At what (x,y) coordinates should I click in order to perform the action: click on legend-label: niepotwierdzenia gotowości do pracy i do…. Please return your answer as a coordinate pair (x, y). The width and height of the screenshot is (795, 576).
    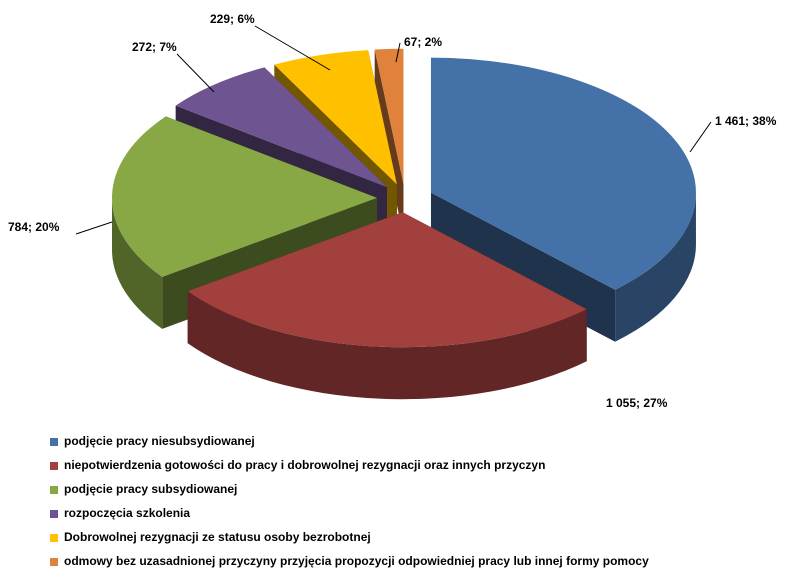
    Looking at the image, I should click on (304, 465).